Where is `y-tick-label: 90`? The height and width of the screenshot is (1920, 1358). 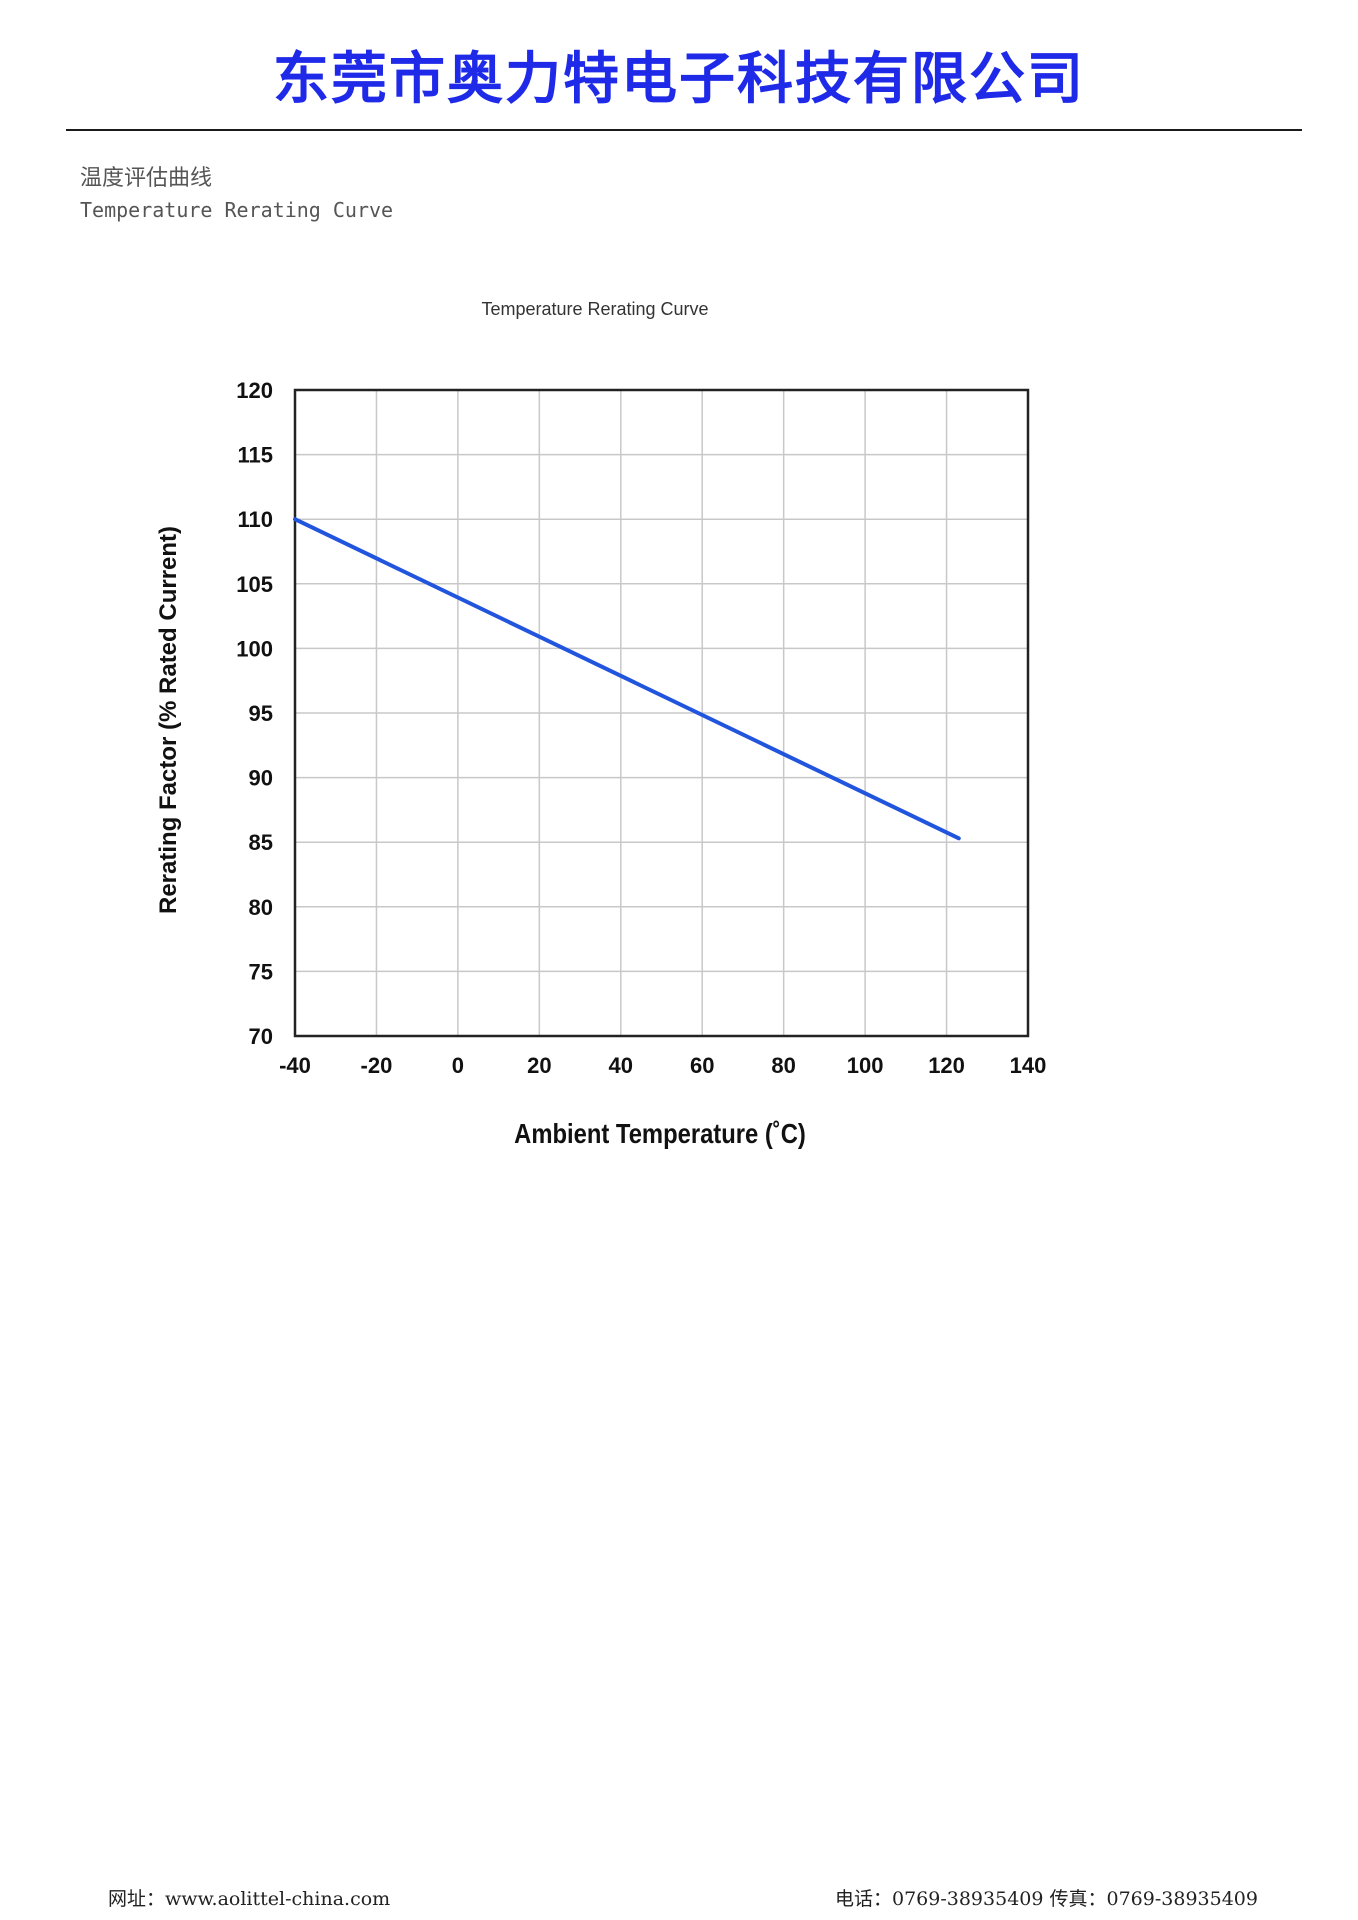 y-tick-label: 90 is located at coordinates (261, 778).